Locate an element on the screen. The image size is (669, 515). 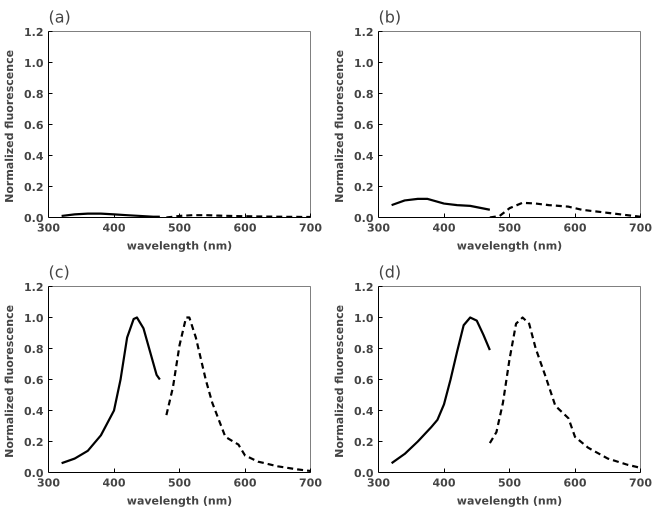
chart-title: (b) is located at coordinates (390, 17).